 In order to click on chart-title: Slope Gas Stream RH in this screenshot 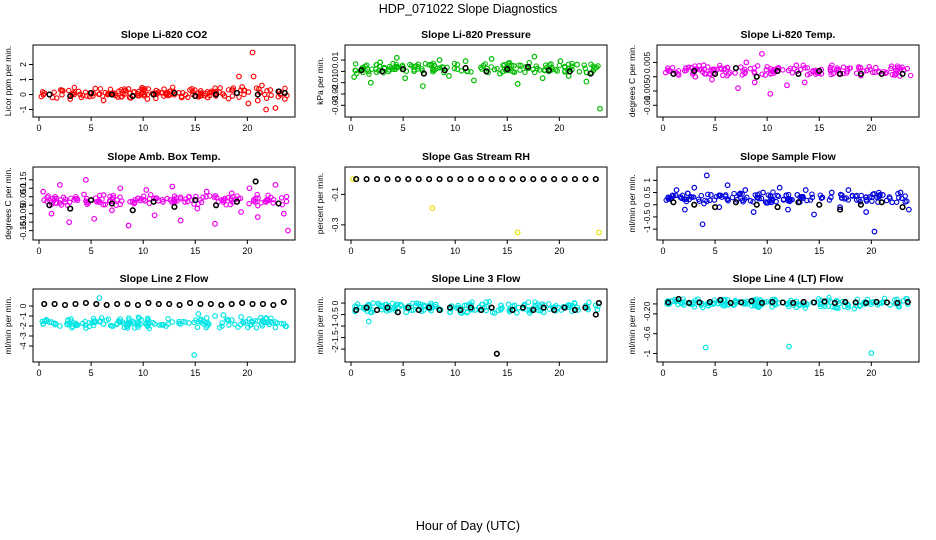, I will do `click(476, 157)`.